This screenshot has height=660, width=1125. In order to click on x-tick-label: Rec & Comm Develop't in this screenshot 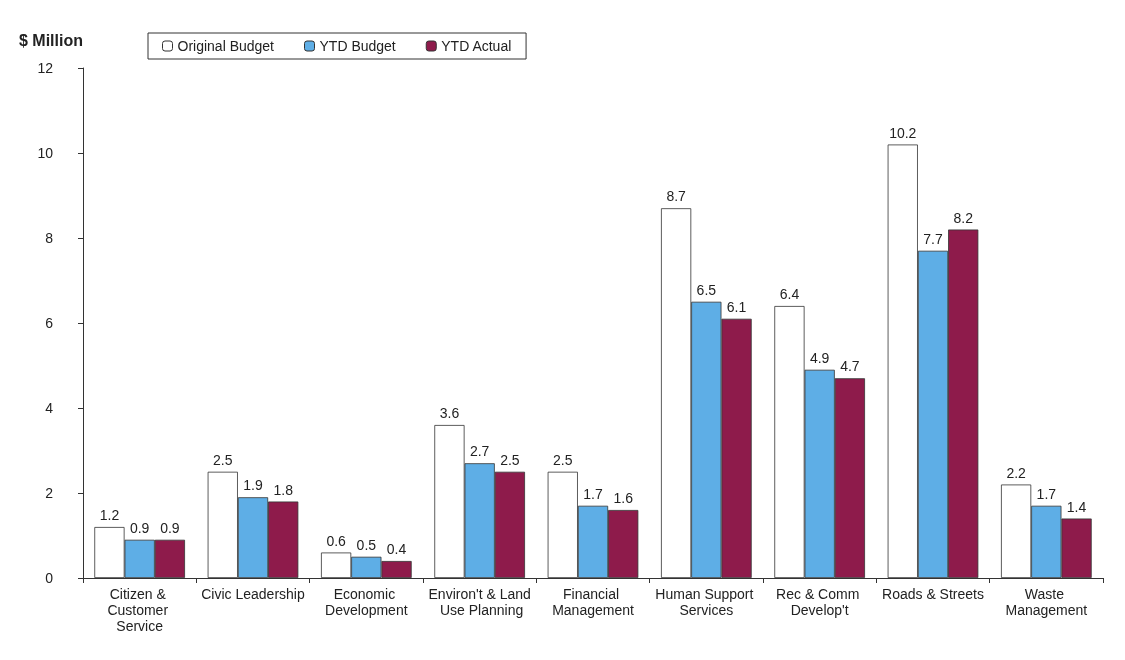, I will do `click(820, 602)`.